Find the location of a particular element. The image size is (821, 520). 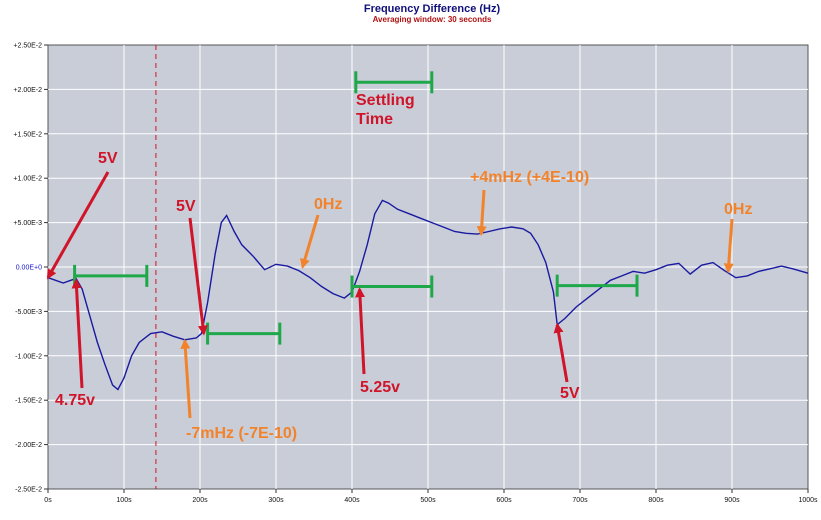

annotation-label: 5.25v is located at coordinates (380, 387).